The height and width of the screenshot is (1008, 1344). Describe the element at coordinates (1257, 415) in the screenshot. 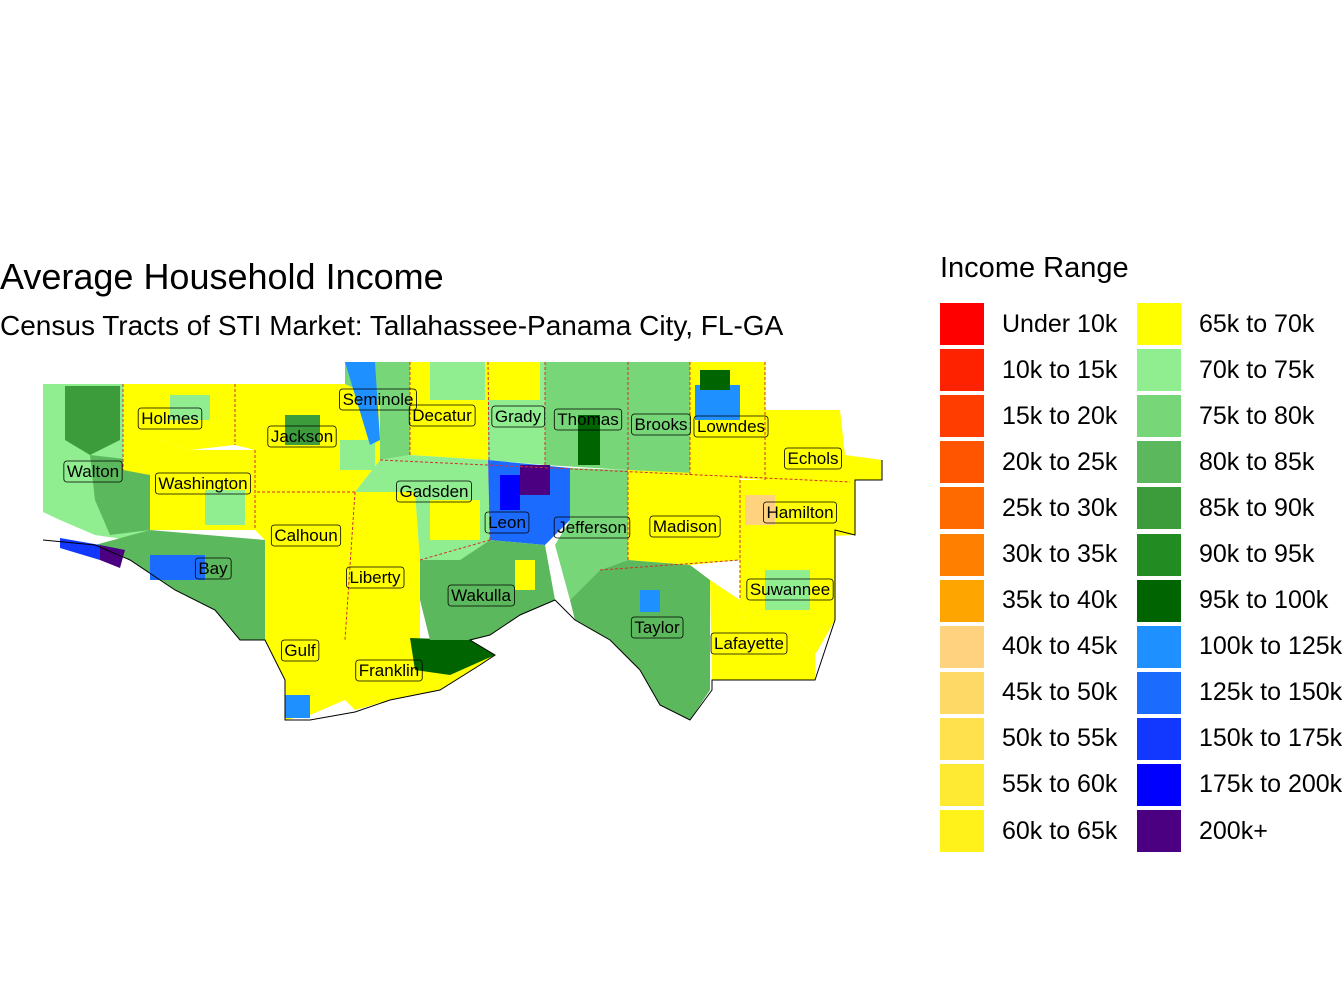

I see `legend-label: 75k to 80k` at that location.